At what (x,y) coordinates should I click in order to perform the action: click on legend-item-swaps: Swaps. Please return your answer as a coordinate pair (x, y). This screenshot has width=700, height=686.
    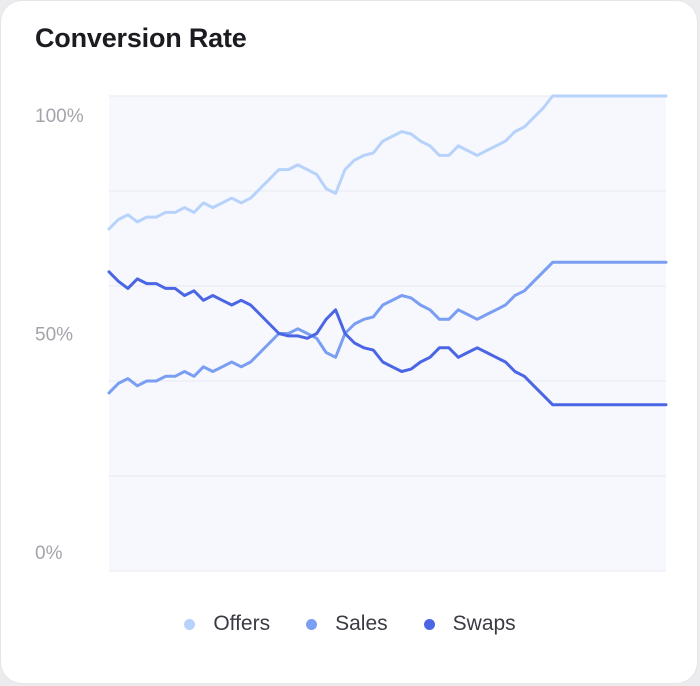
    Looking at the image, I should click on (469, 624).